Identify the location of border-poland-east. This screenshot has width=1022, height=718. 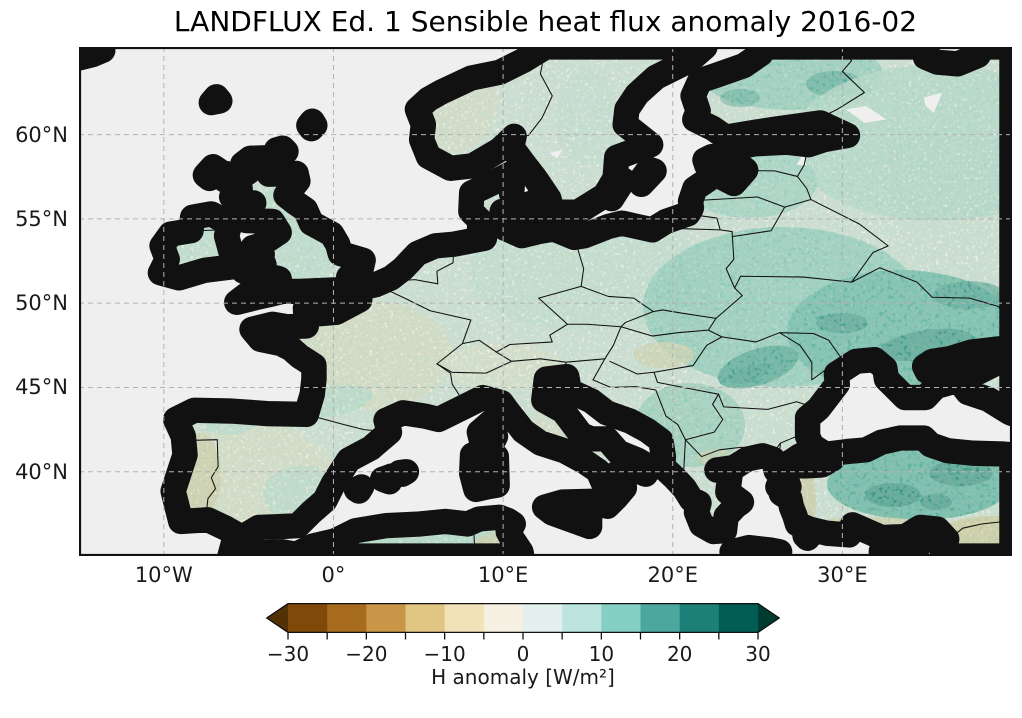
(729, 275).